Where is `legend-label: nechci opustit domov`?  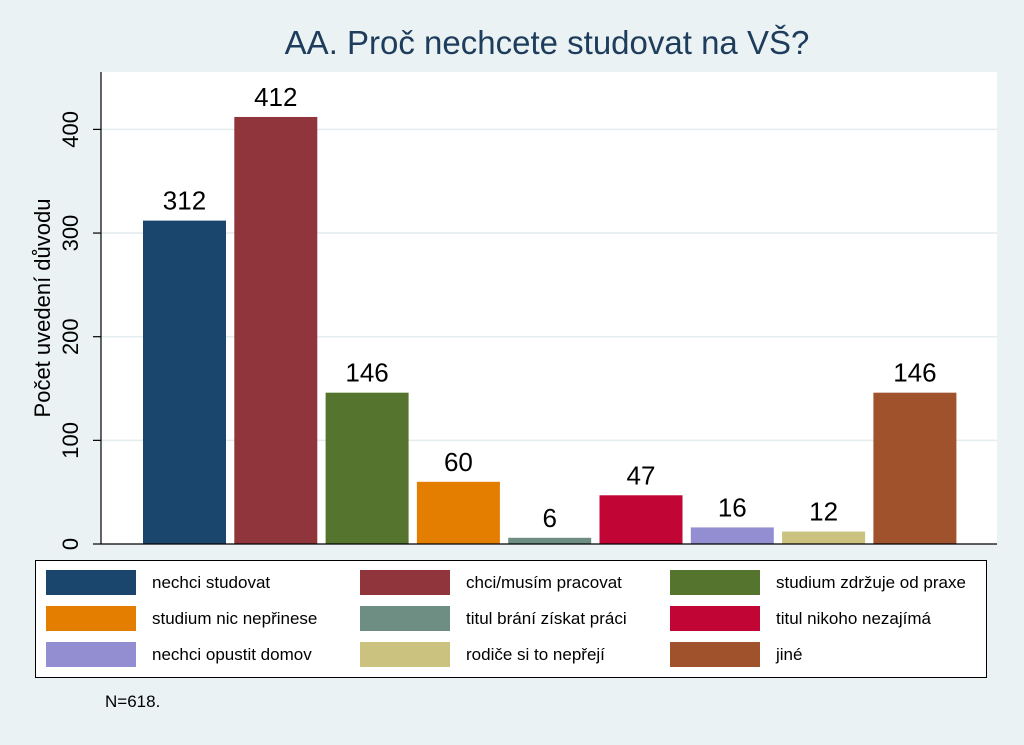 legend-label: nechci opustit domov is located at coordinates (232, 654).